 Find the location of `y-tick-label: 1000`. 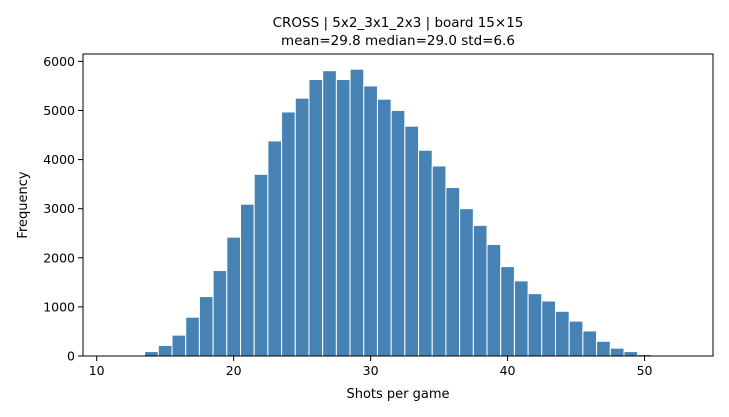

y-tick-label: 1000 is located at coordinates (59, 306).